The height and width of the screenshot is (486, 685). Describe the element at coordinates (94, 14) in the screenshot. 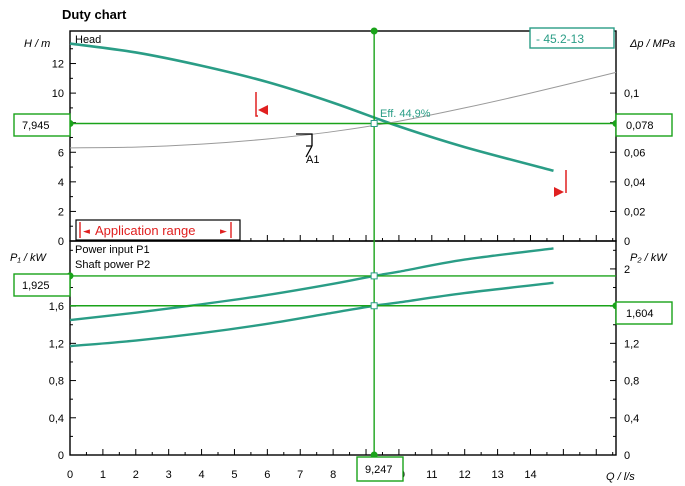

I see `chart-title: Duty chart` at that location.